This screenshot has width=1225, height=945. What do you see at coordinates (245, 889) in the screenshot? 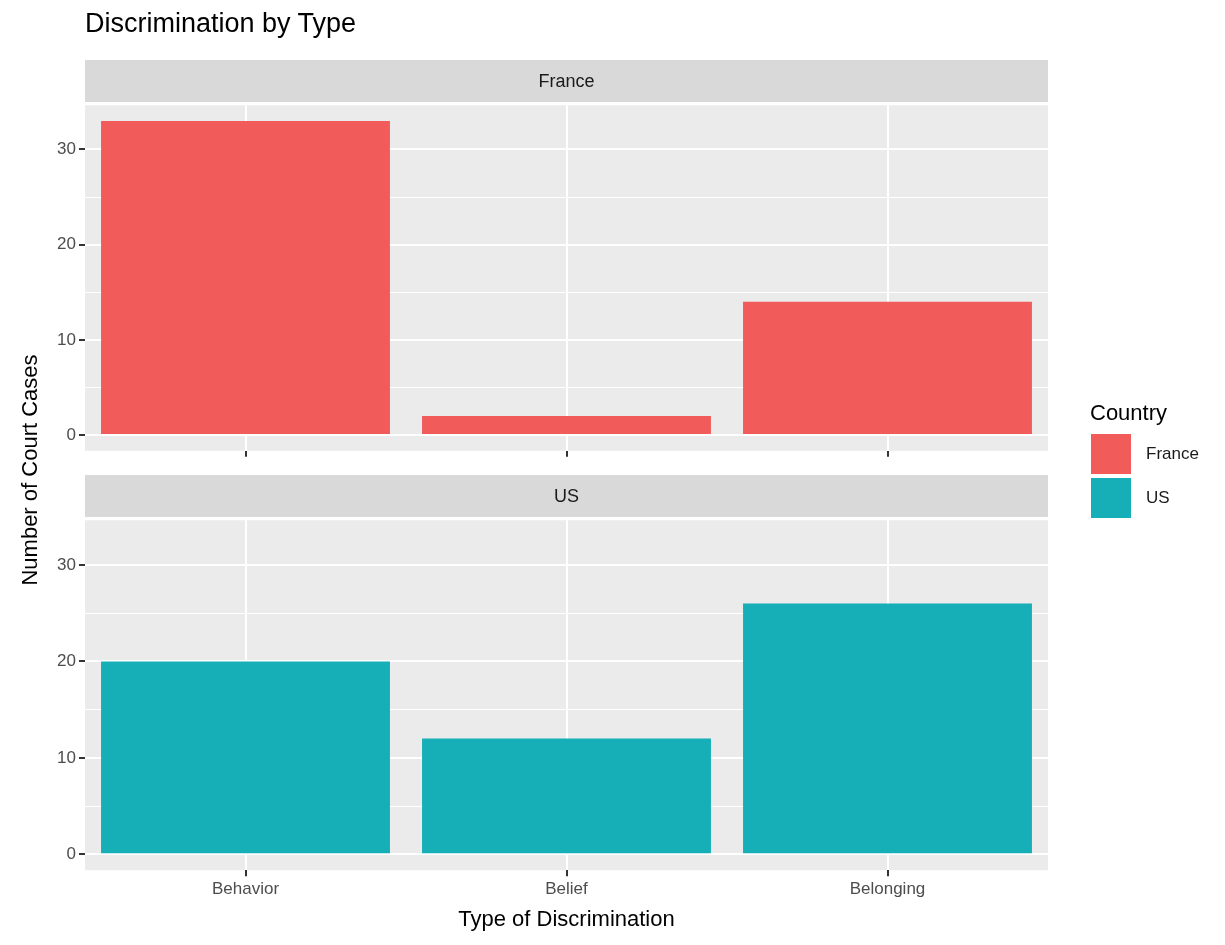
I see `x-tick-label: Behavior` at bounding box center [245, 889].